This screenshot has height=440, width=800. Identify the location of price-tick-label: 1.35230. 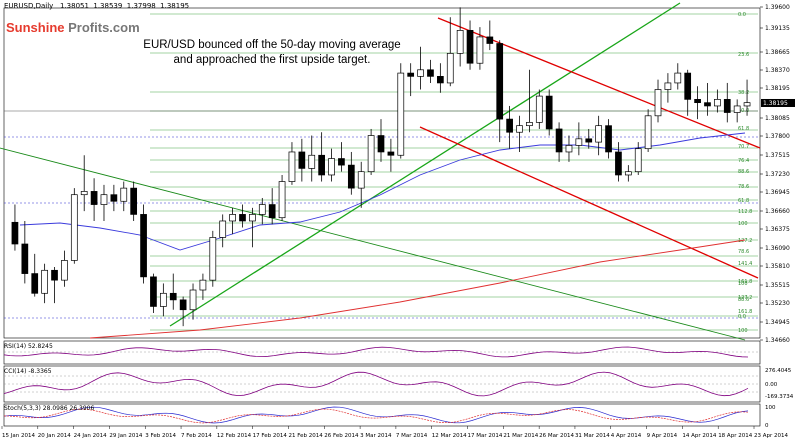
(777, 303).